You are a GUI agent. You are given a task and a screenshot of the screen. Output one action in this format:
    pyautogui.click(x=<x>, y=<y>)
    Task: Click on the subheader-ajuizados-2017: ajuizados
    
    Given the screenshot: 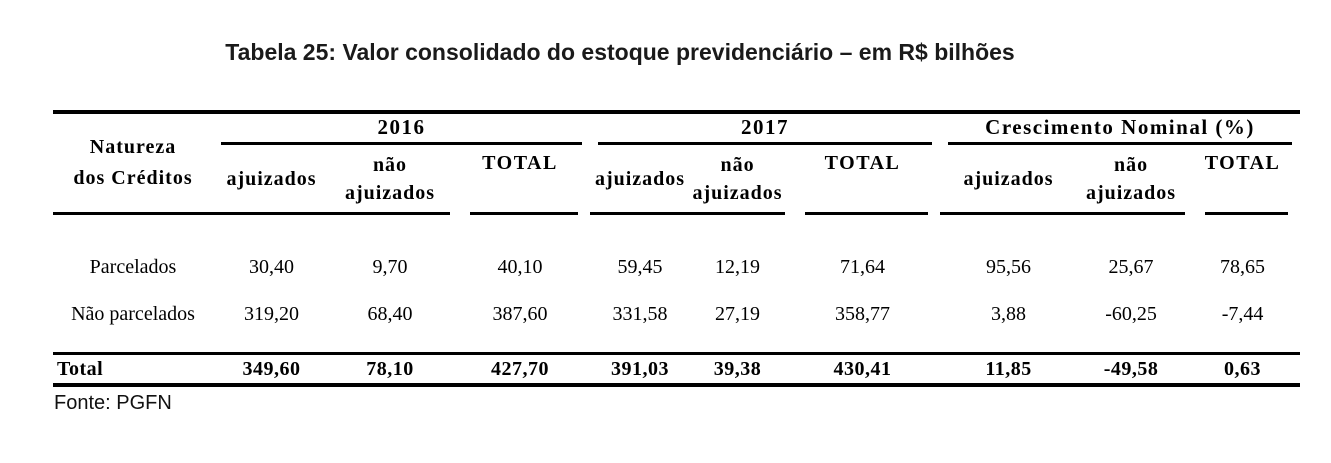 What is the action you would take?
    pyautogui.click(x=640, y=180)
    